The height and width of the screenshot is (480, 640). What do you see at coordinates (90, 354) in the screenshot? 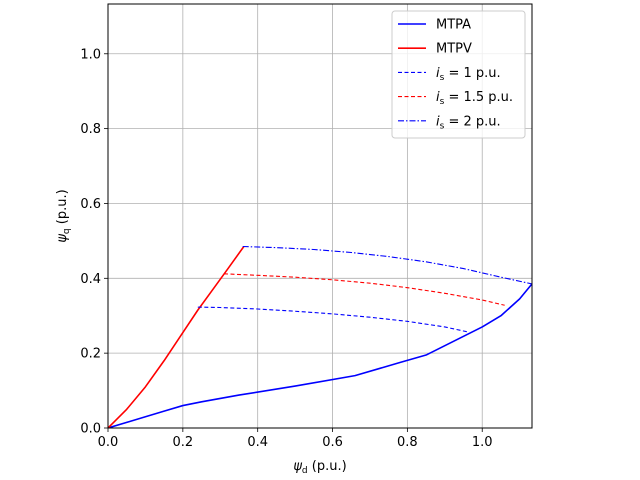
I see `y-tick-label: 0.2` at bounding box center [90, 354].